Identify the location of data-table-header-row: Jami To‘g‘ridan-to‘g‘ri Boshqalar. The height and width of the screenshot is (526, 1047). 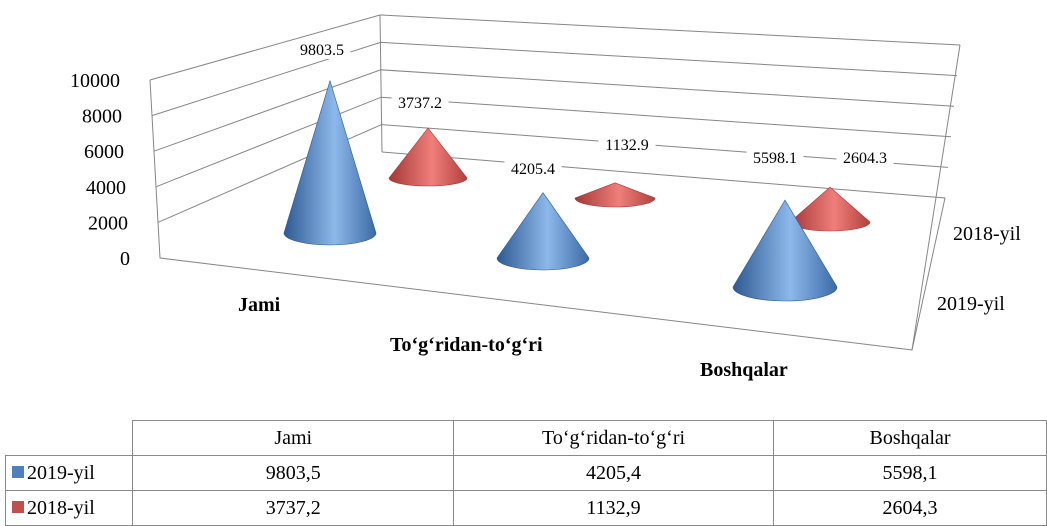
(526, 438).